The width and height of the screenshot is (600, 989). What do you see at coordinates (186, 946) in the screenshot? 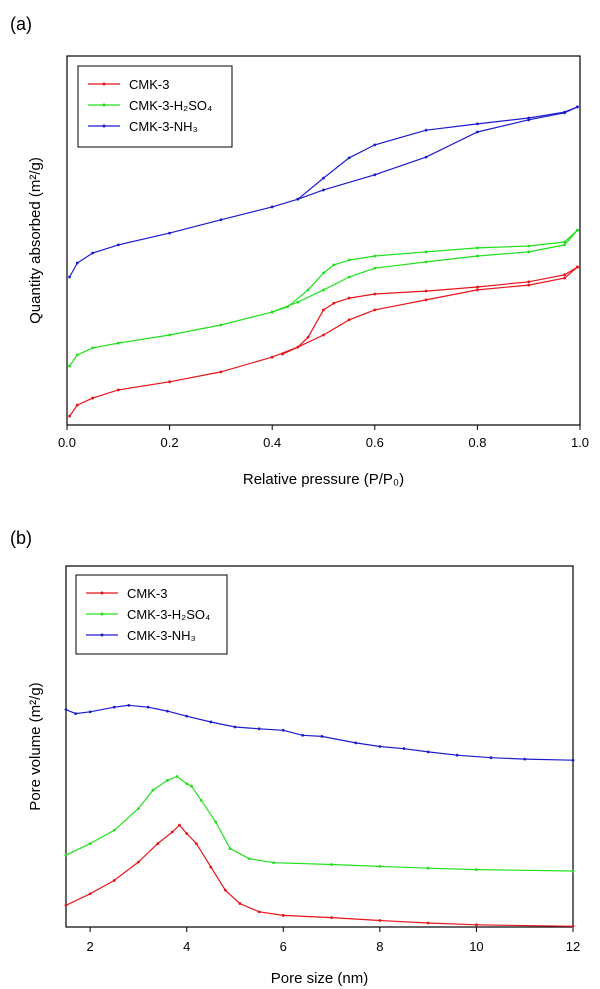
I see `x-tick-label: 4` at bounding box center [186, 946].